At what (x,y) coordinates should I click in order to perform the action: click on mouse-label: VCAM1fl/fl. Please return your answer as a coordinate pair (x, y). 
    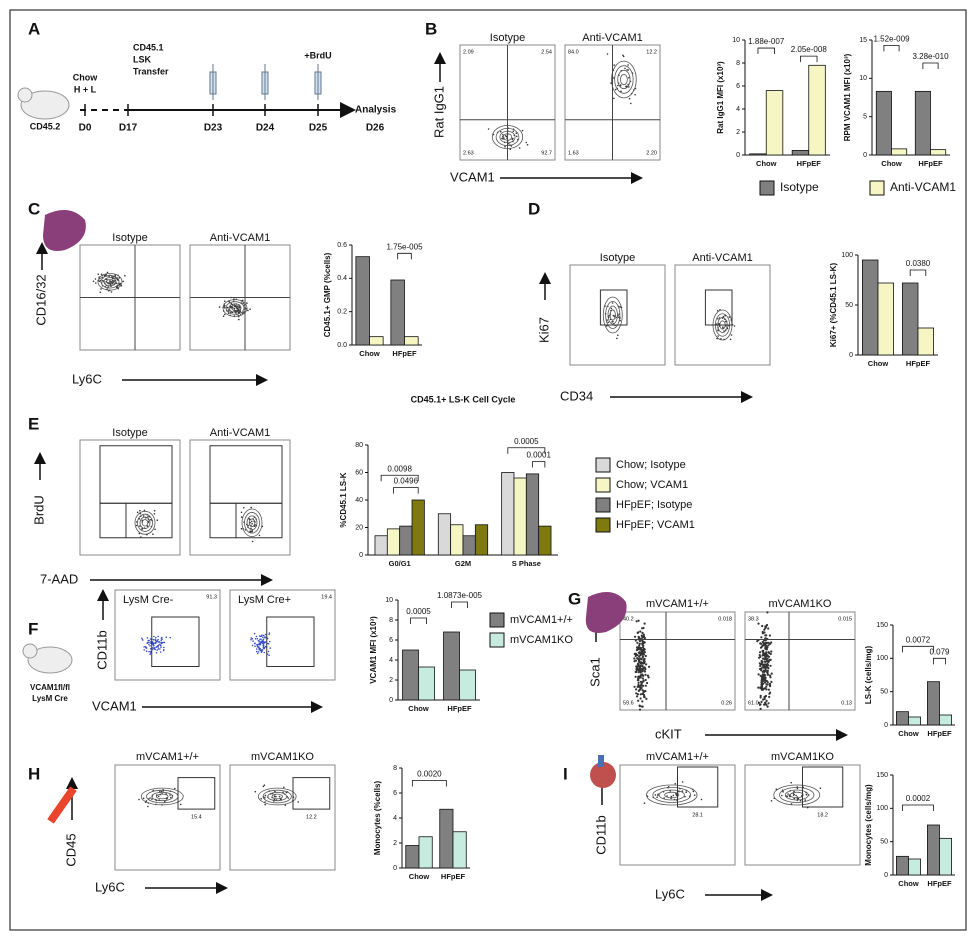
    Looking at the image, I should click on (50, 687).